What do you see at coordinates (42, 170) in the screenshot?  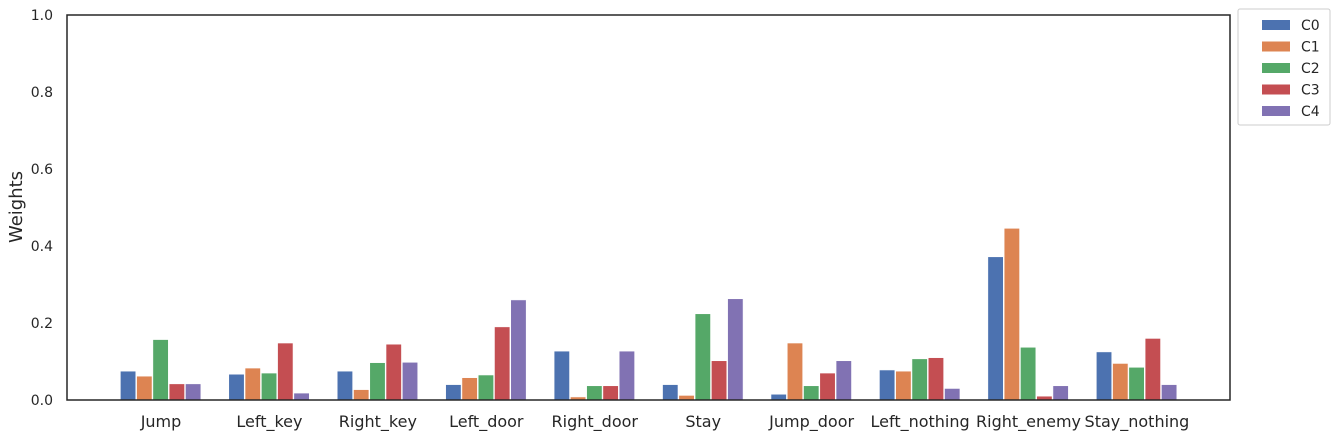 I see `y-tick-label: 0.6` at bounding box center [42, 170].